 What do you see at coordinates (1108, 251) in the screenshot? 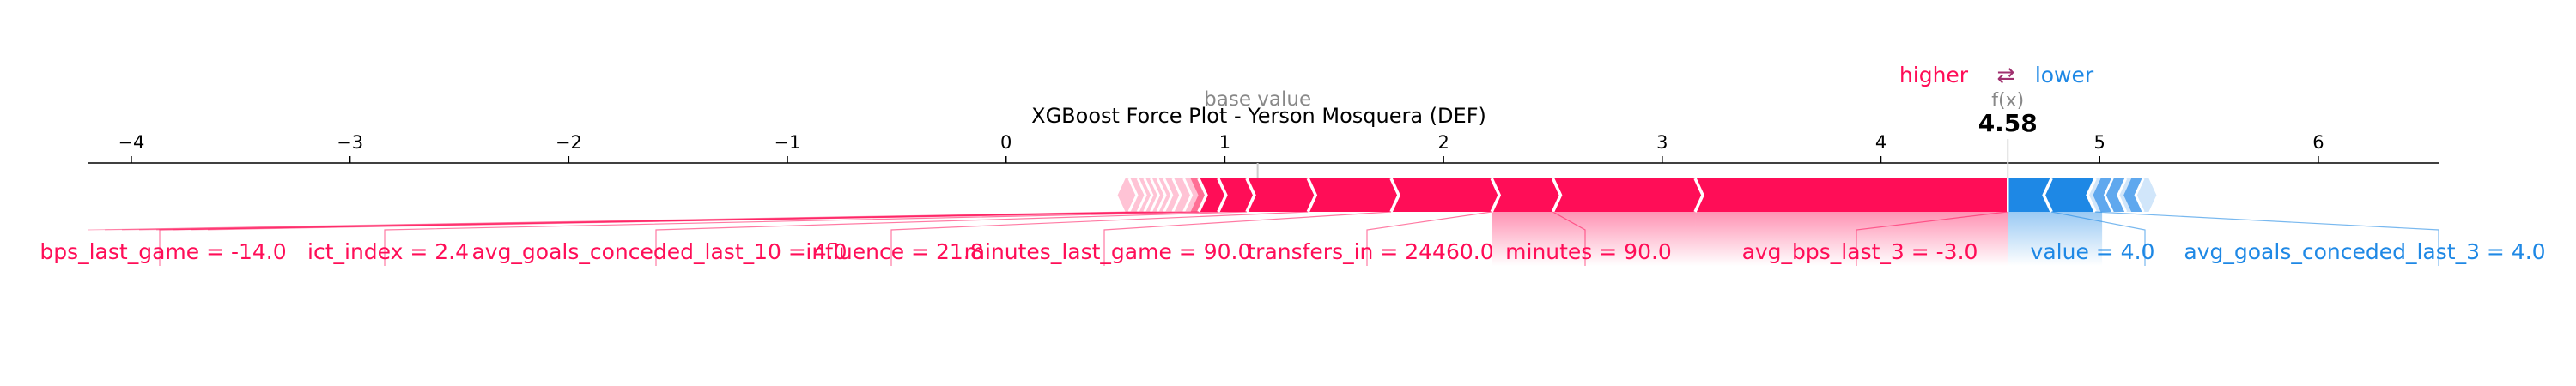
I see `positive-feature-label: minutes_last_game = 90.0` at bounding box center [1108, 251].